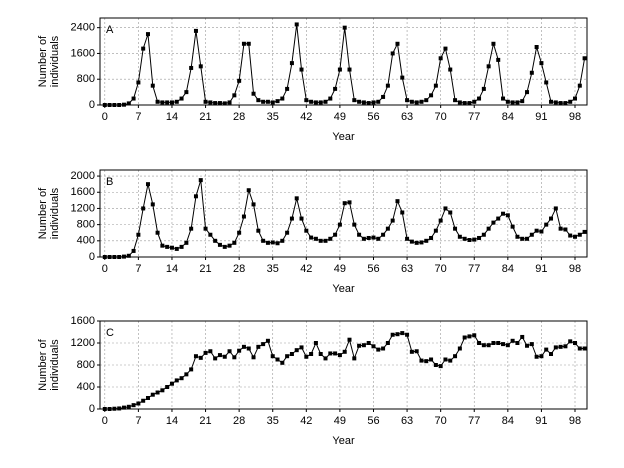 This screenshot has width=624, height=468. Describe the element at coordinates (306, 421) in the screenshot. I see `x-tick-label: 42` at that location.